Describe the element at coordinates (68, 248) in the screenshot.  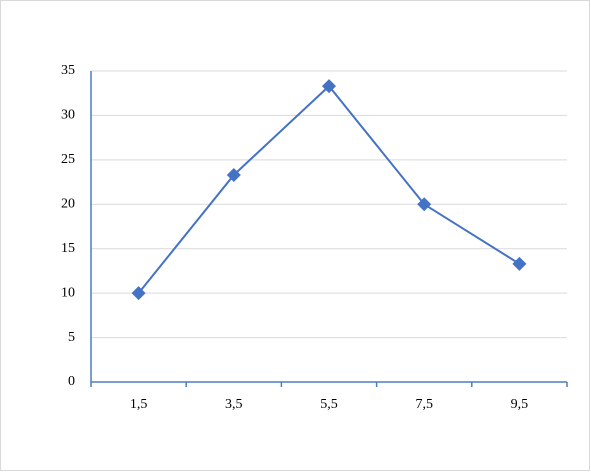
I see `y-tick-label: 15` at that location.